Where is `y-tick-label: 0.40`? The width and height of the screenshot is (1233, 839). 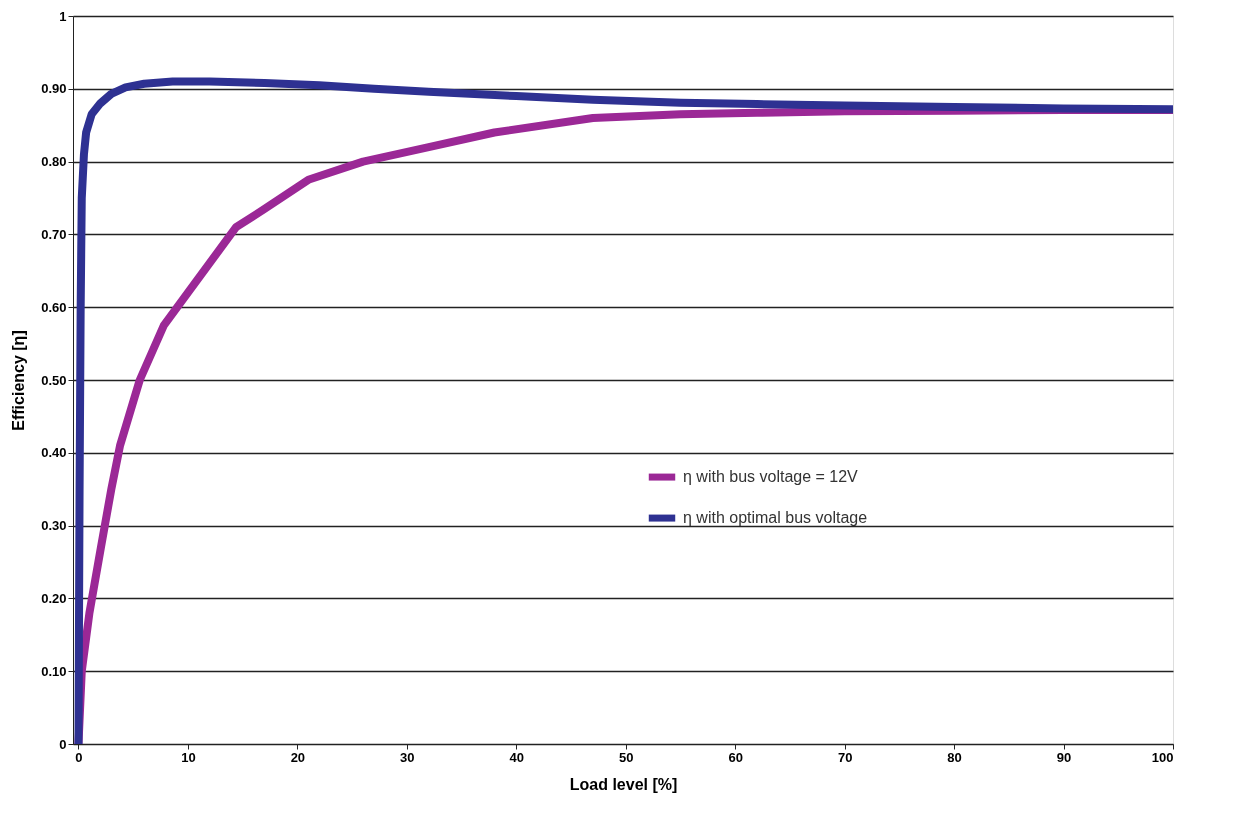
y-tick-label: 0.40 is located at coordinates (54, 453).